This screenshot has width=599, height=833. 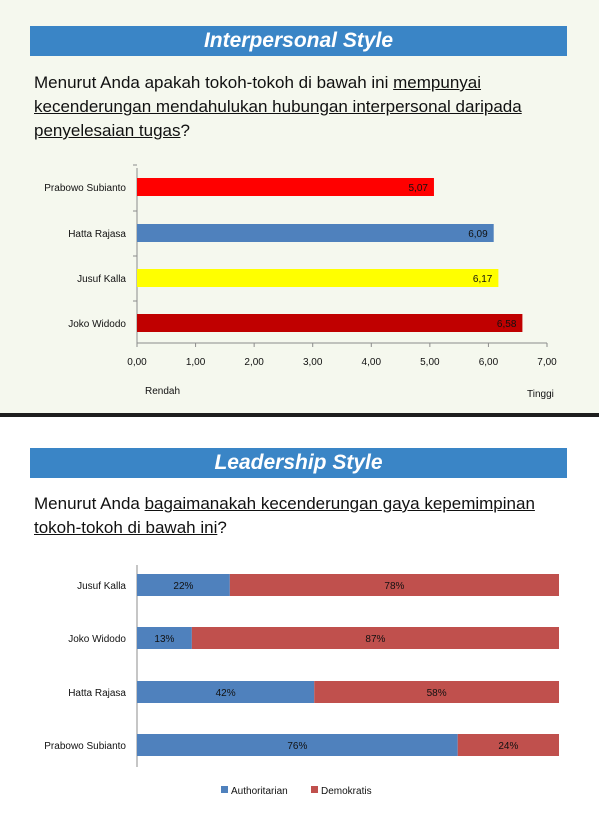 I want to click on bar-demokratis-jusuf-kalla, so click(x=394, y=585).